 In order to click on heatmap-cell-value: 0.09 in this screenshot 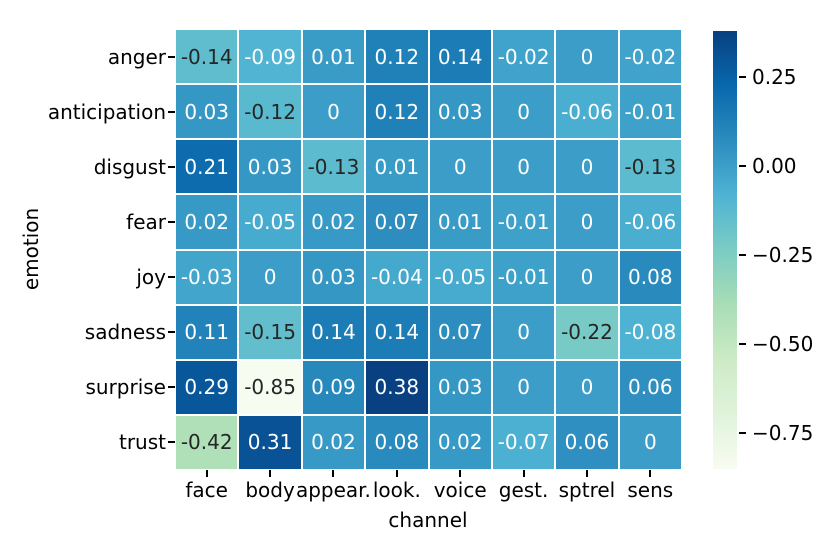, I will do `click(333, 387)`.